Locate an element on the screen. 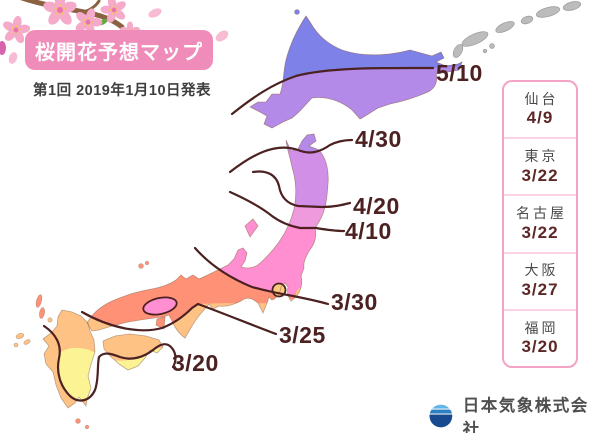 The height and width of the screenshot is (433, 600). map-date-label-4-20: 4/20 is located at coordinates (376, 206).